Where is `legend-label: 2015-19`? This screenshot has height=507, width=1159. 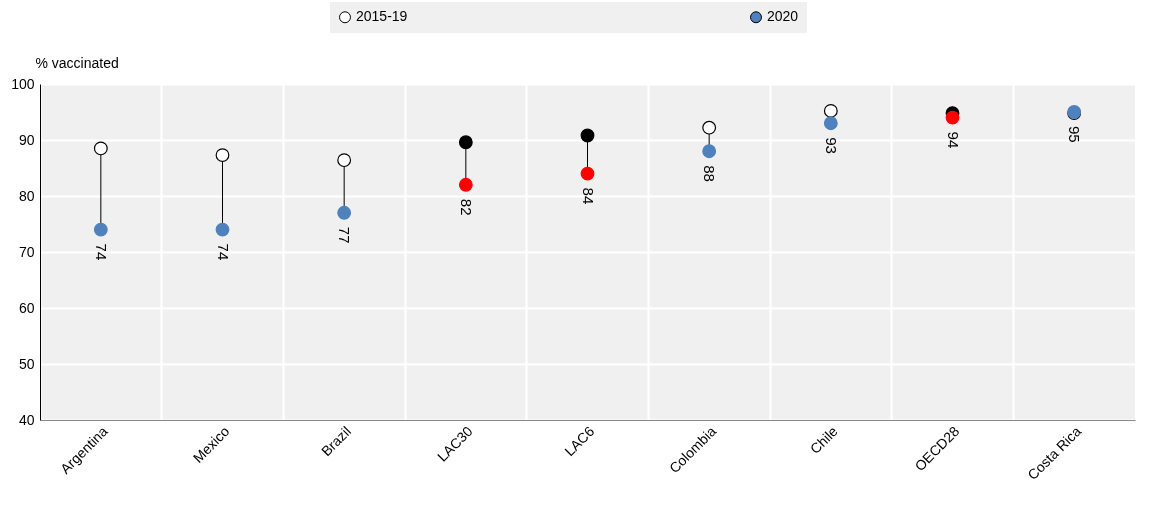 legend-label: 2015-19 is located at coordinates (382, 16).